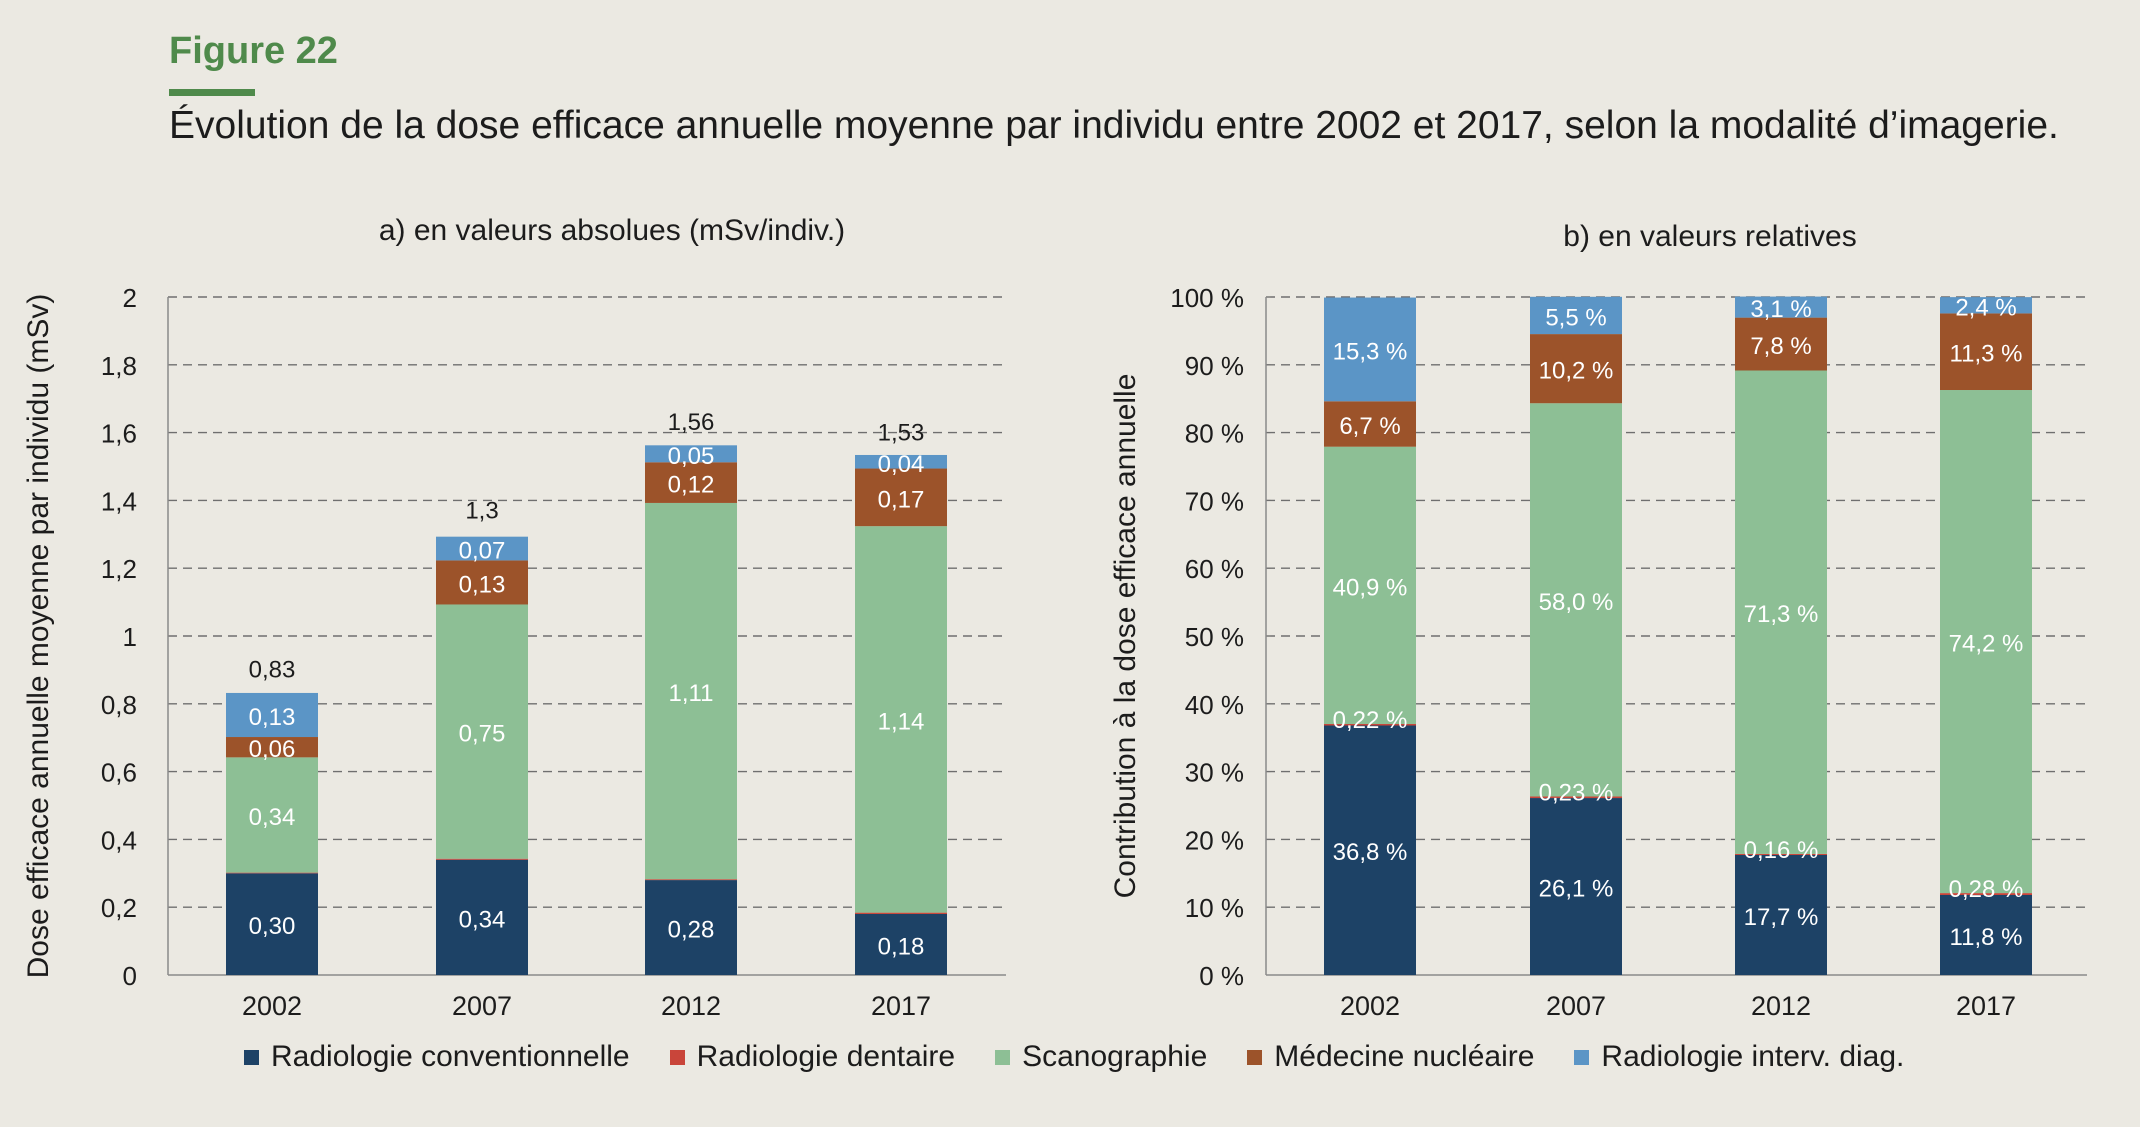 This screenshot has height=1127, width=2140. What do you see at coordinates (1214, 501) in the screenshot?
I see `y-tick-label: 70 %` at bounding box center [1214, 501].